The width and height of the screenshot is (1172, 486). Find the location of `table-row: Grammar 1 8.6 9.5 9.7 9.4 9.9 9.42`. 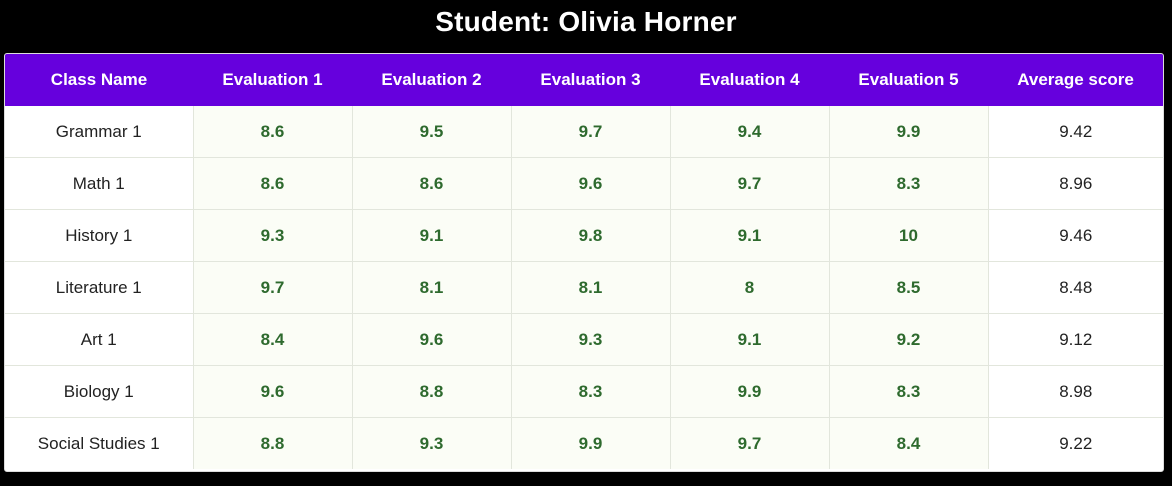

table-row: Grammar 1 8.6 9.5 9.7 9.4 9.9 9.42 is located at coordinates (584, 132).